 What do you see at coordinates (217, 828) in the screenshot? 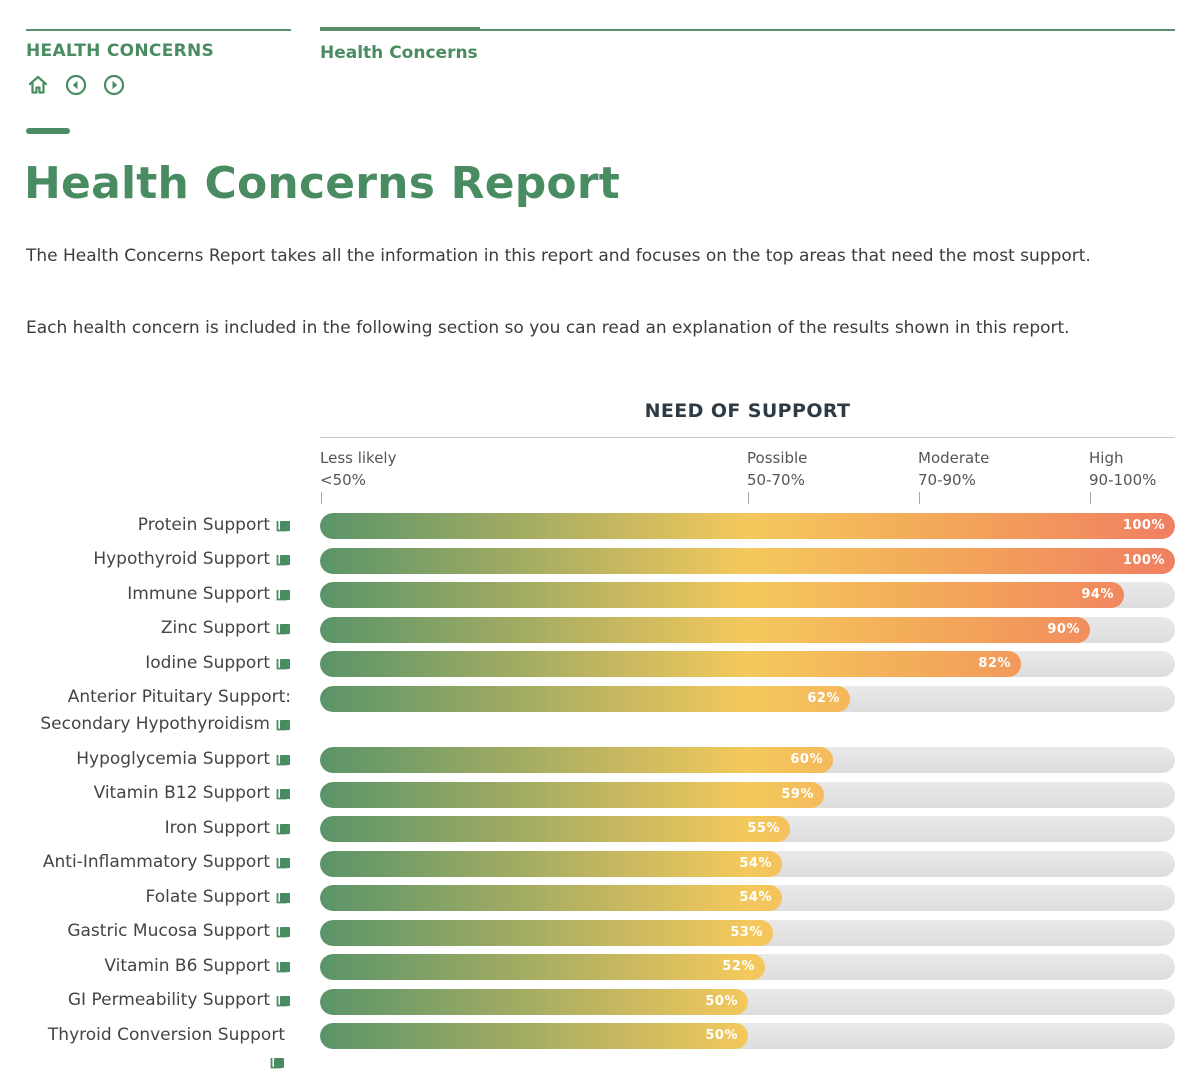
I see `category-label-text: Iron Support` at bounding box center [217, 828].